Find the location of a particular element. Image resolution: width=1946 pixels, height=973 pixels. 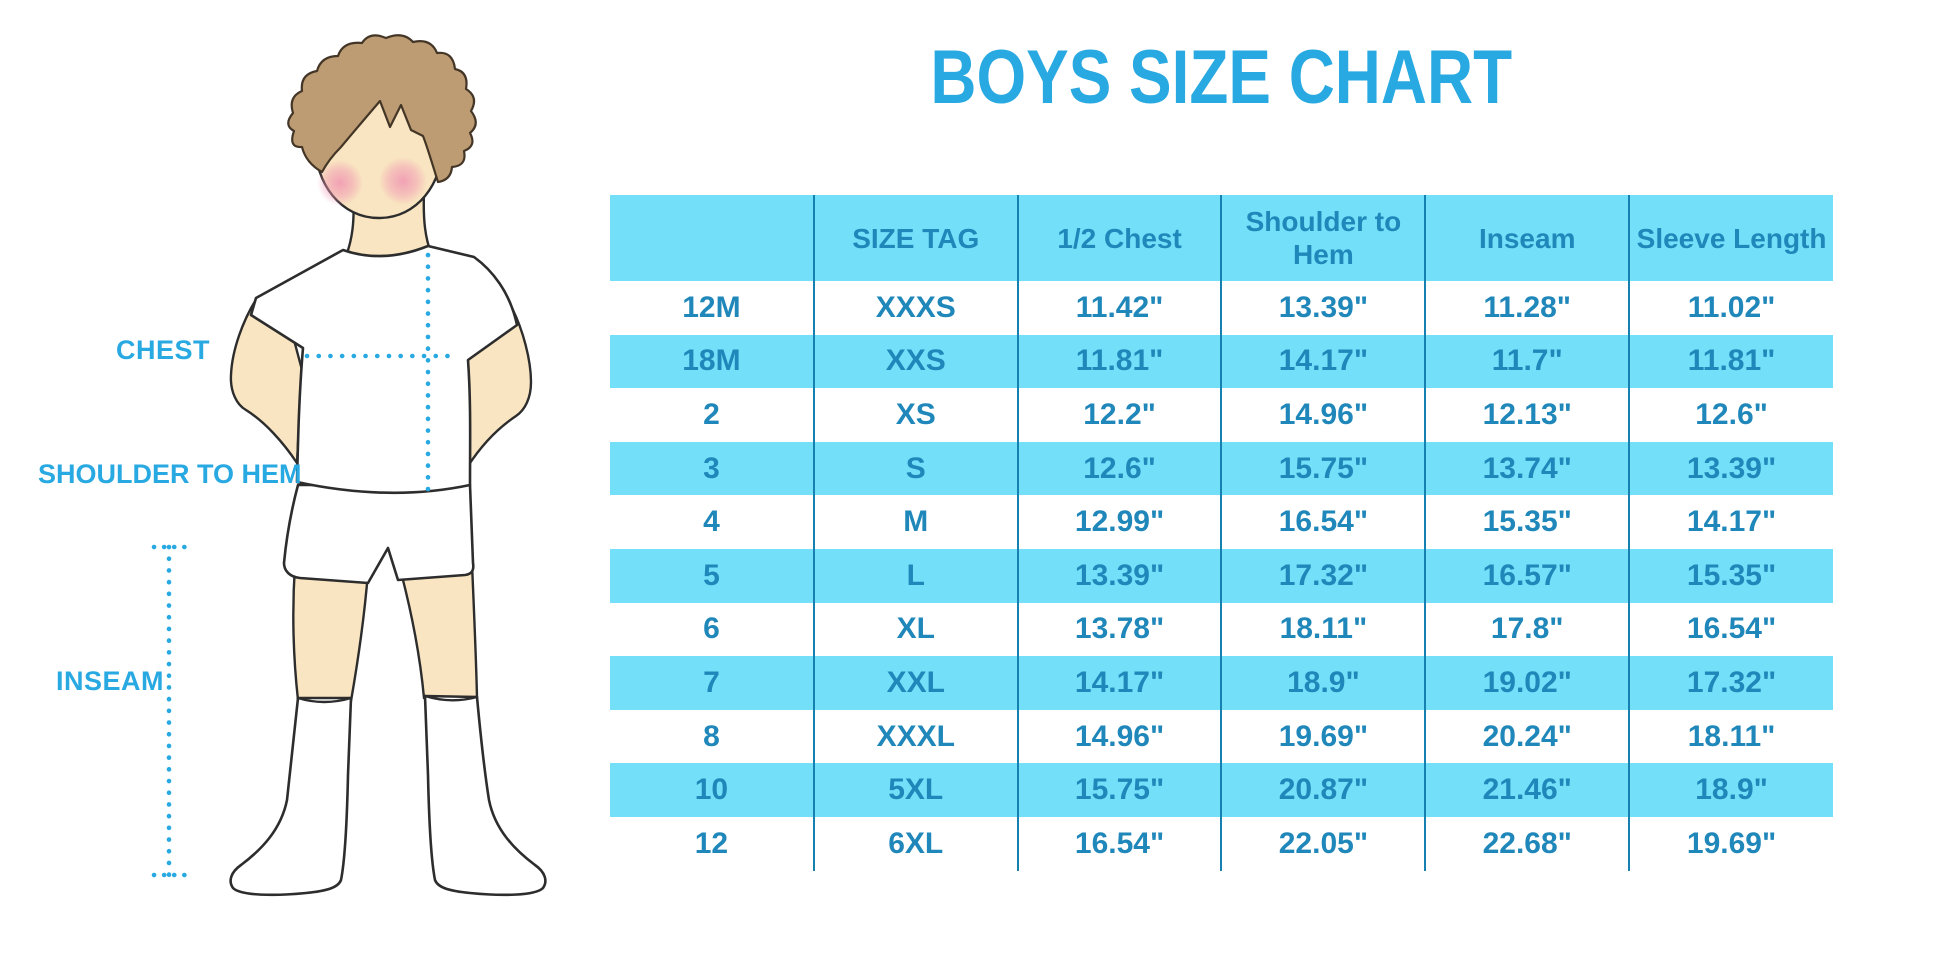

cell-size-tag: 6XL is located at coordinates (915, 843).